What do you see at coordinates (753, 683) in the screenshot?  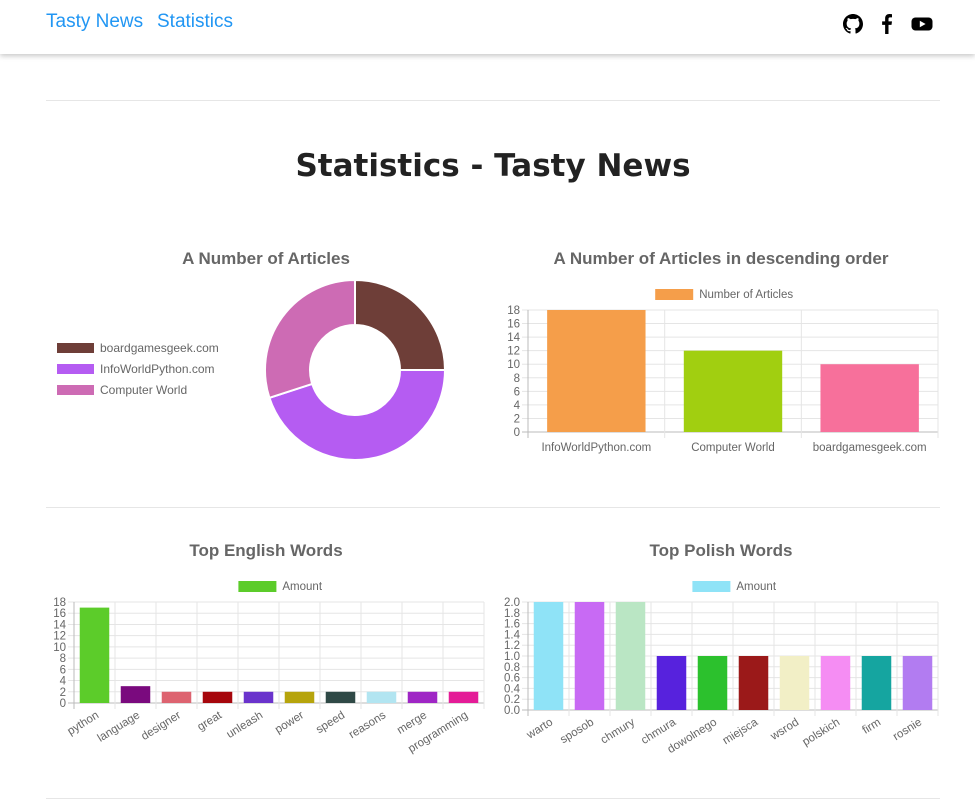 I see `bar-miejsca` at bounding box center [753, 683].